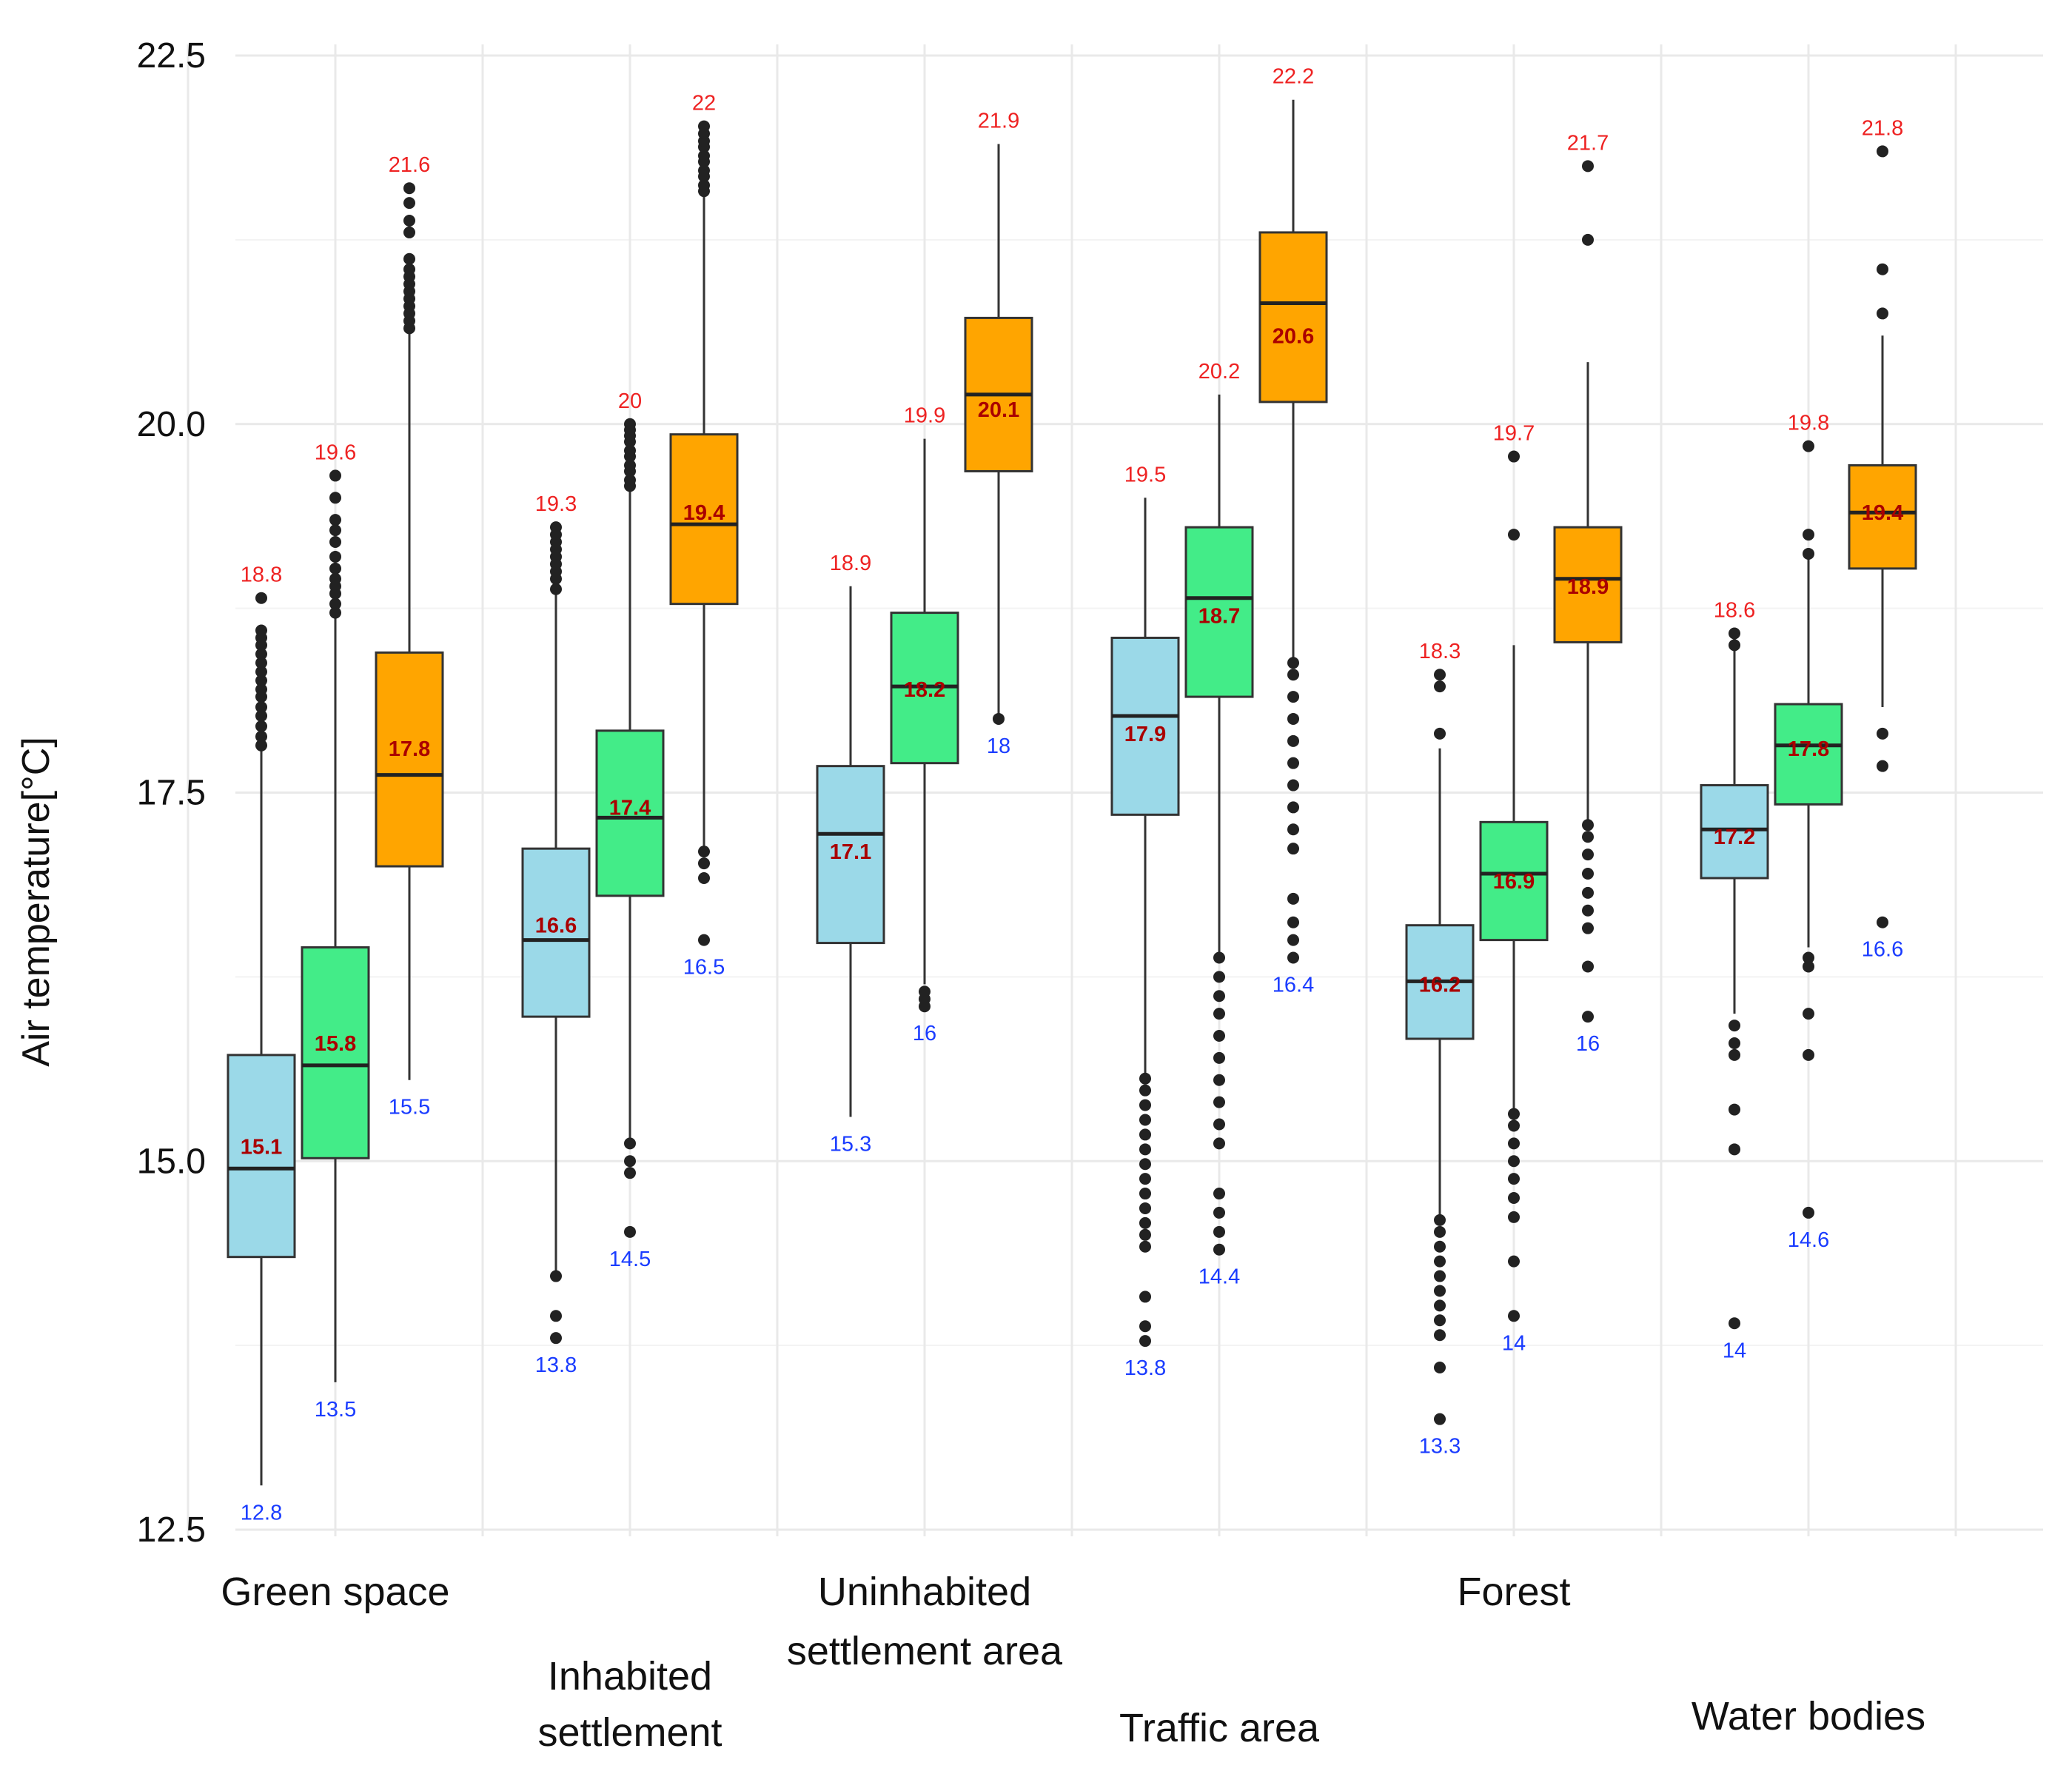  Describe the element at coordinates (998, 121) in the screenshot. I see `max-value-label: 21.9` at that location.